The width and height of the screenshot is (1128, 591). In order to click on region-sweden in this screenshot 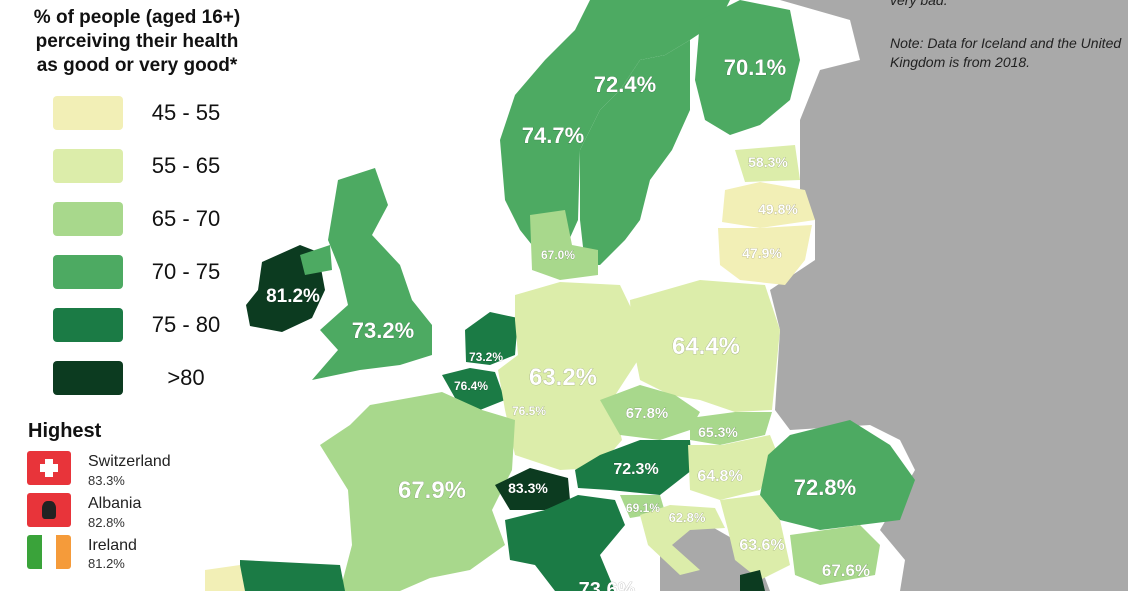, I will do `click(635, 152)`.